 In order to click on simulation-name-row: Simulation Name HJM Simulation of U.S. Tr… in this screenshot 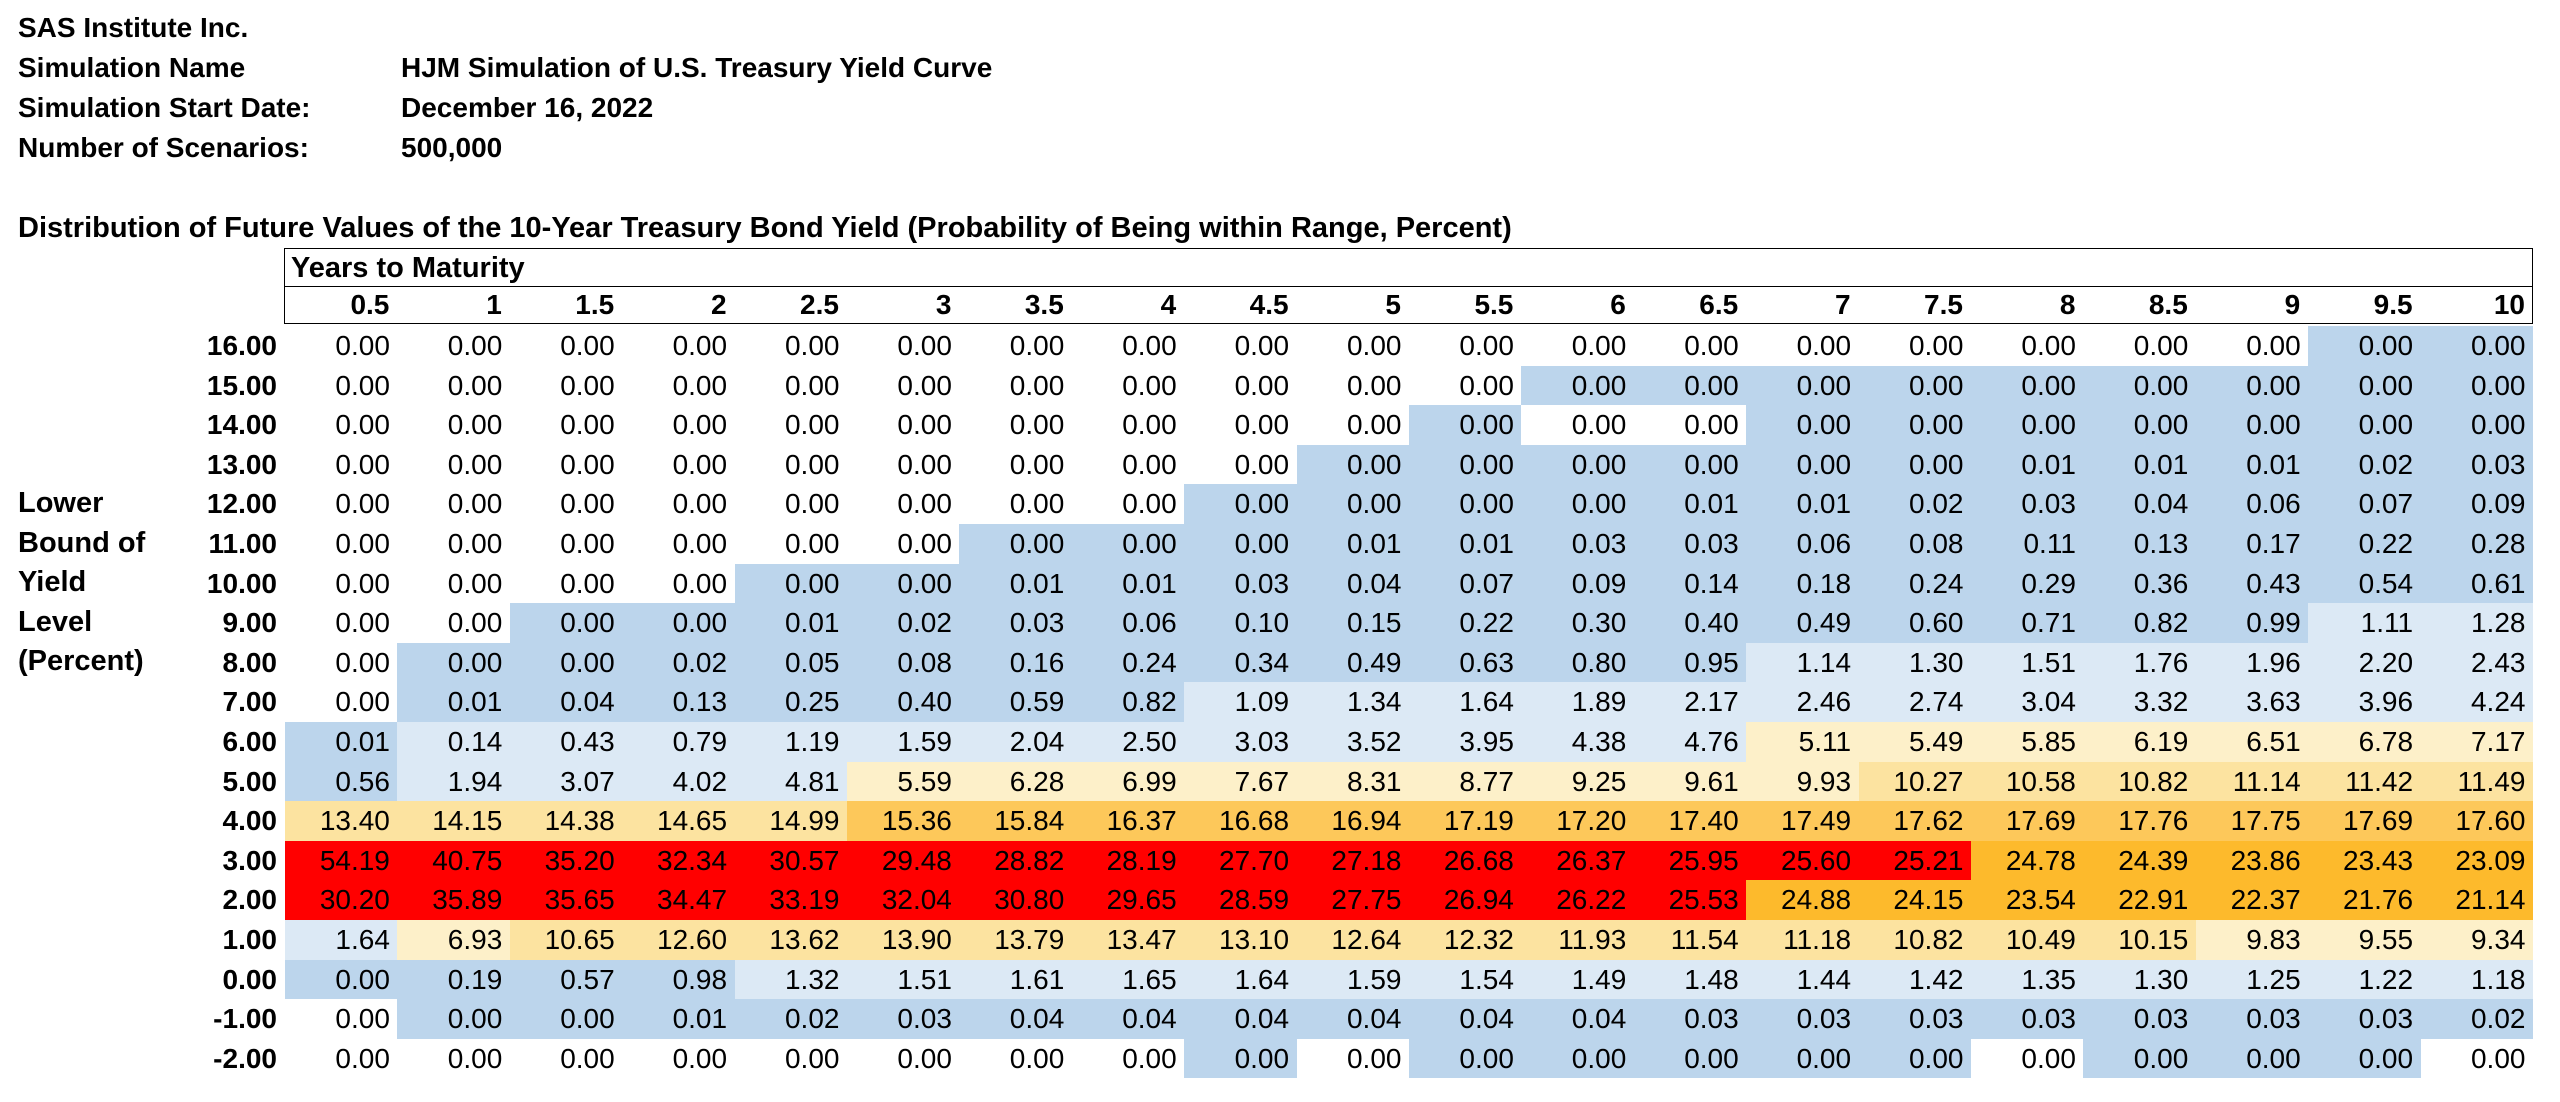, I will do `click(505, 68)`.